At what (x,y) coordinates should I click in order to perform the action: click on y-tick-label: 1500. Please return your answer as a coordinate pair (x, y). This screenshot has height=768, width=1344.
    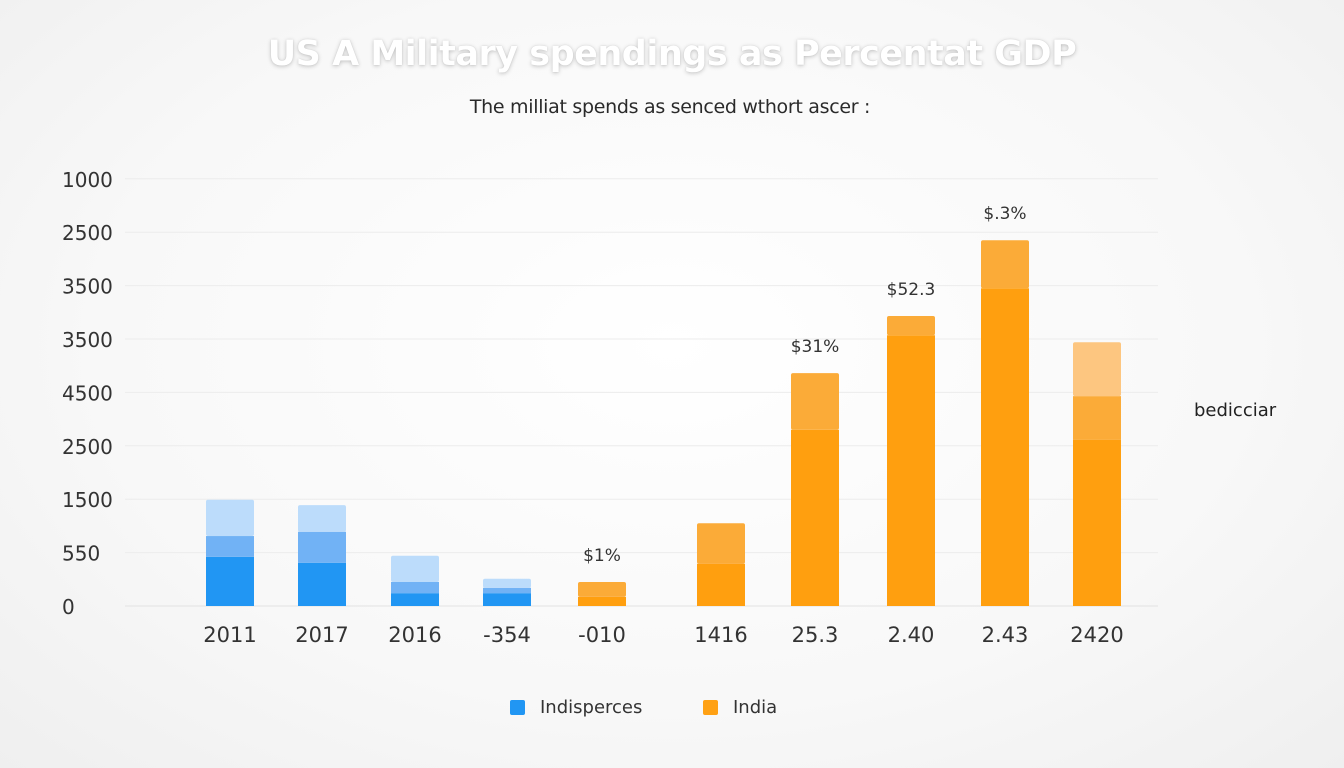
    Looking at the image, I should click on (87, 500).